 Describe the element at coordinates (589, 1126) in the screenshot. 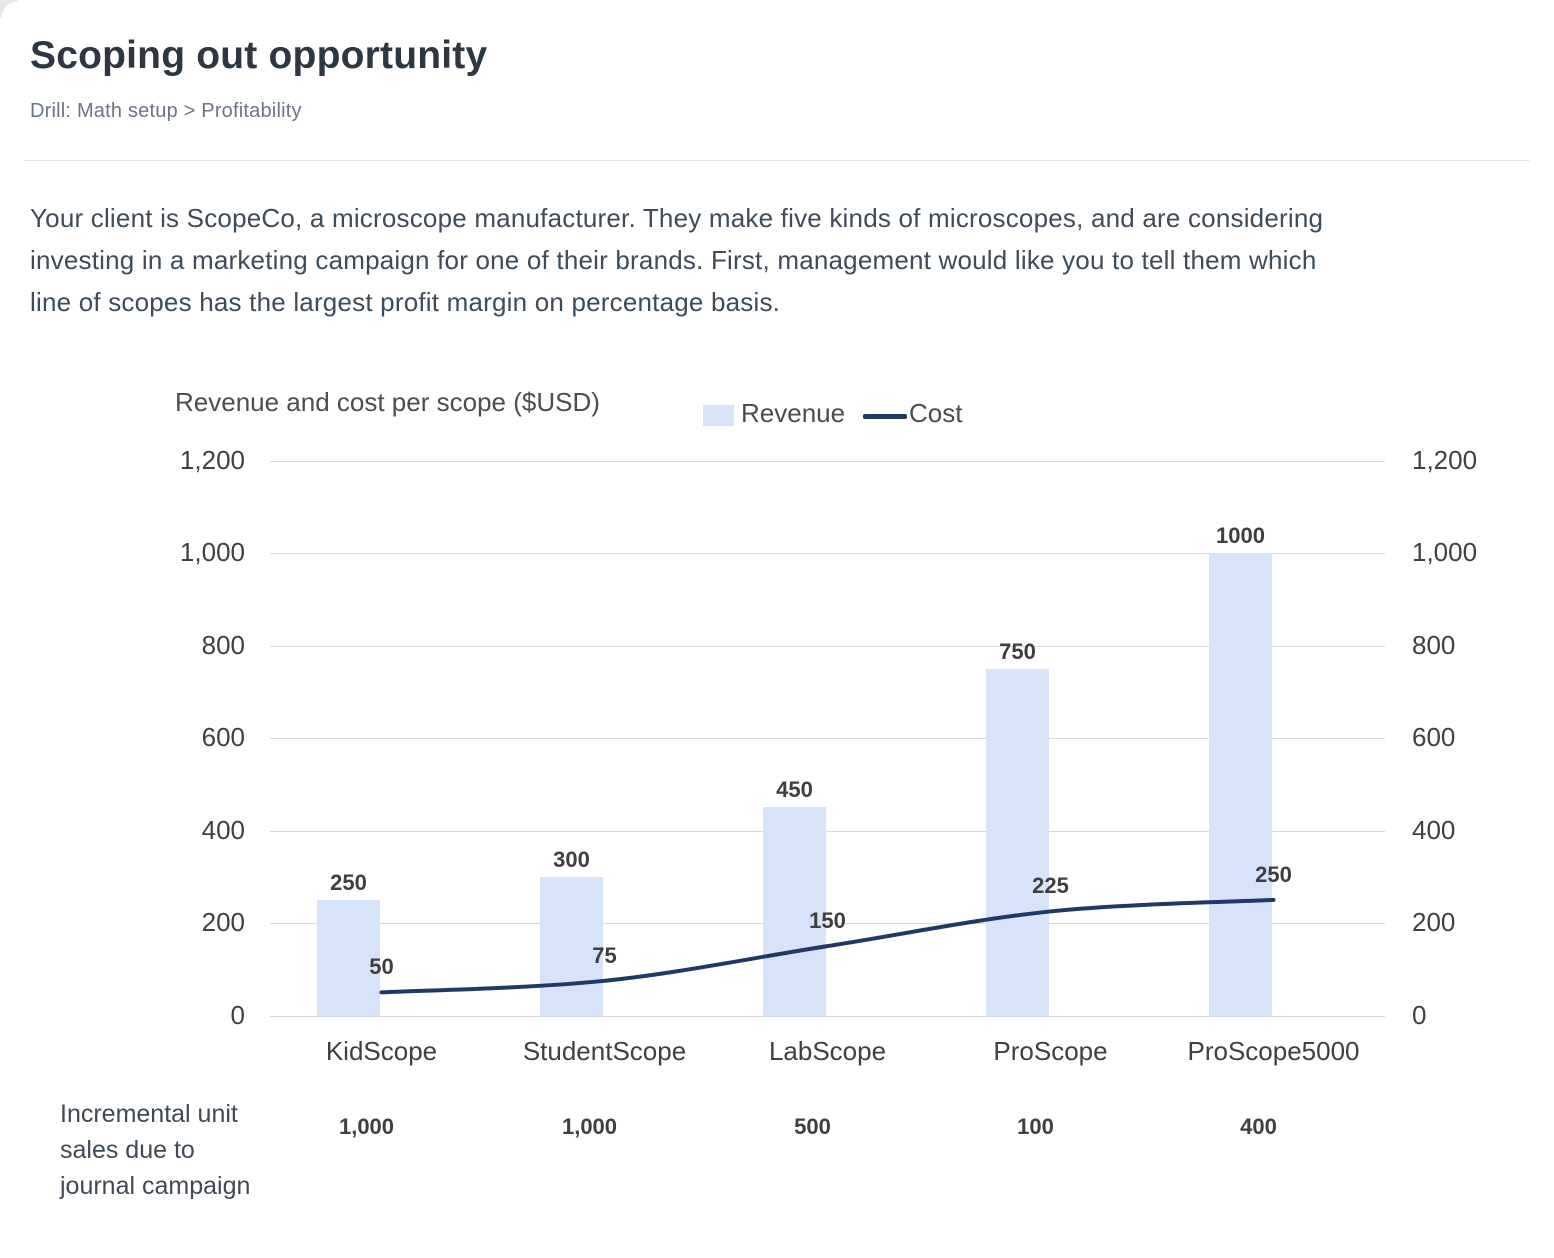

I see `incremental-sales-value-studentscope: 1,000` at that location.